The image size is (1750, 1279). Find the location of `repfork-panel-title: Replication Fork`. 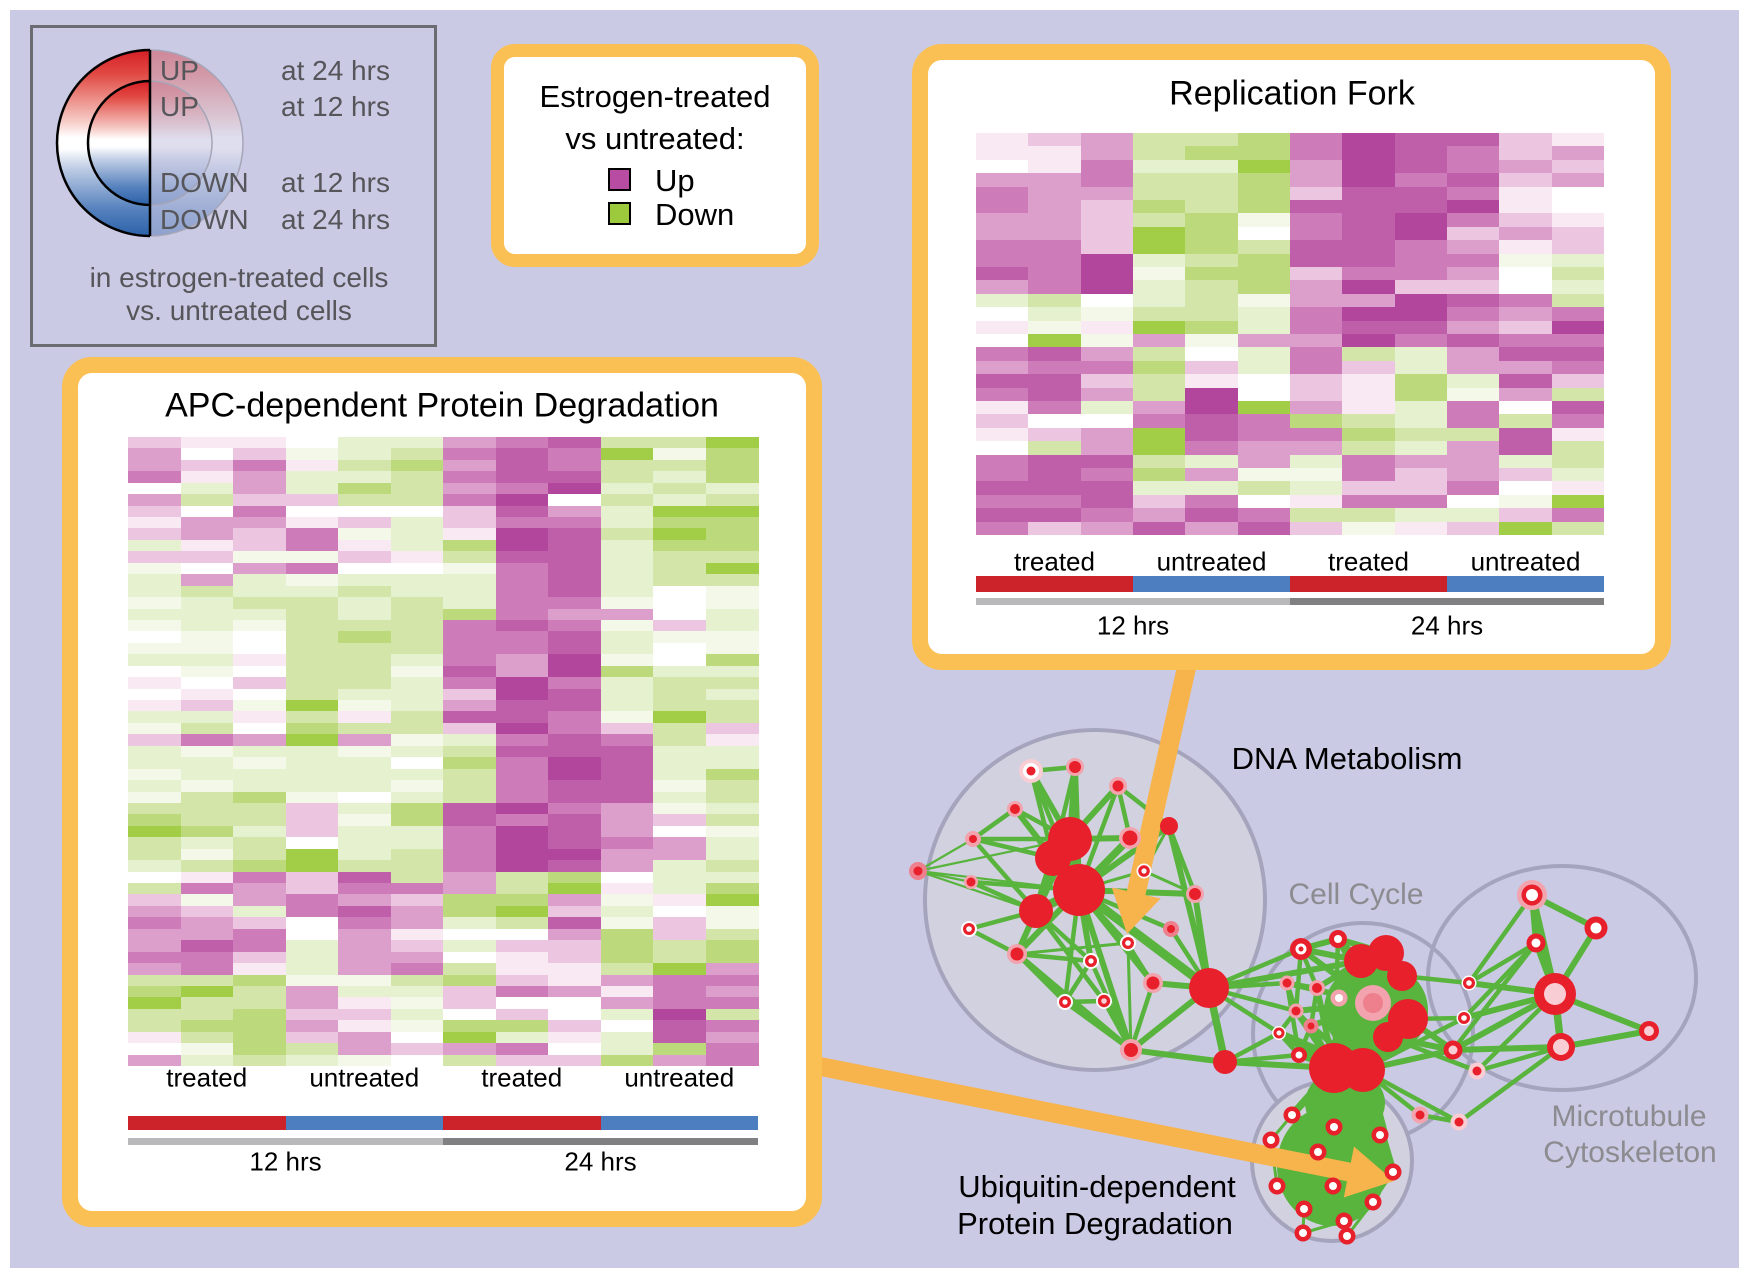

repfork-panel-title: Replication Fork is located at coordinates (1292, 93).